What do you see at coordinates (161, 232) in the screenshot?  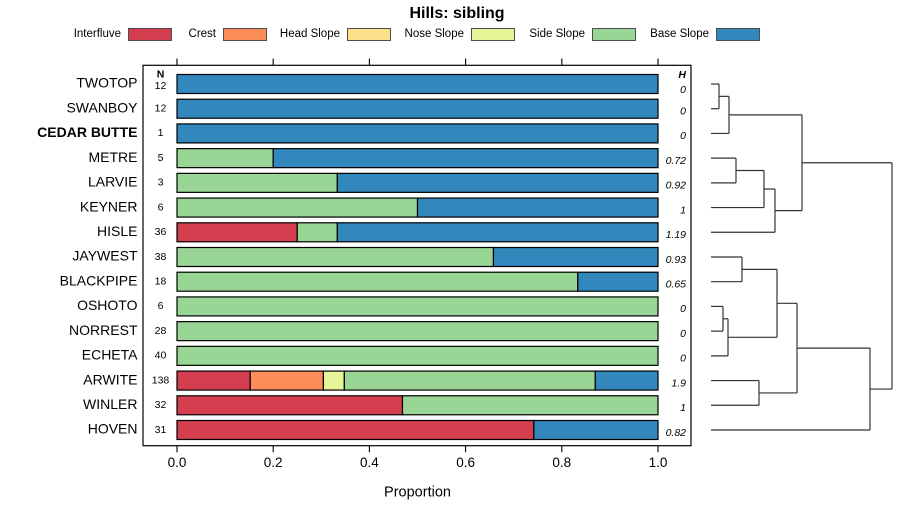 I see `n-value: 36` at bounding box center [161, 232].